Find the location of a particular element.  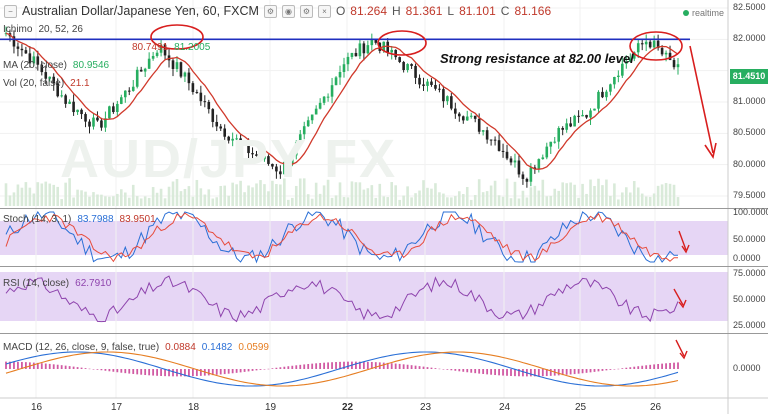

downtrend-arrow is located at coordinates (703, 102).